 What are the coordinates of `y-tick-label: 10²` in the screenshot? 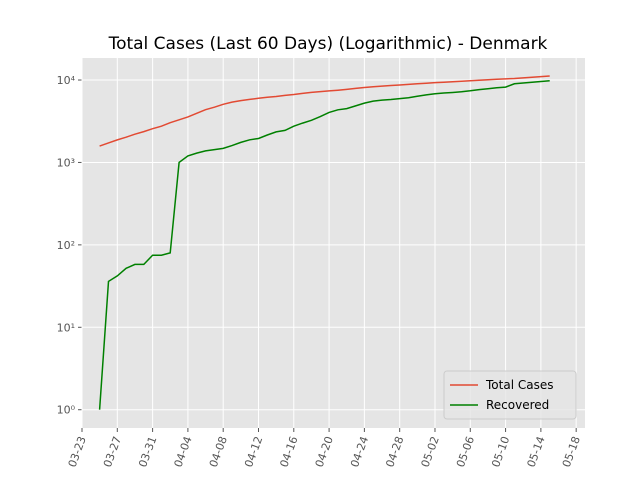 It's located at (66, 245).